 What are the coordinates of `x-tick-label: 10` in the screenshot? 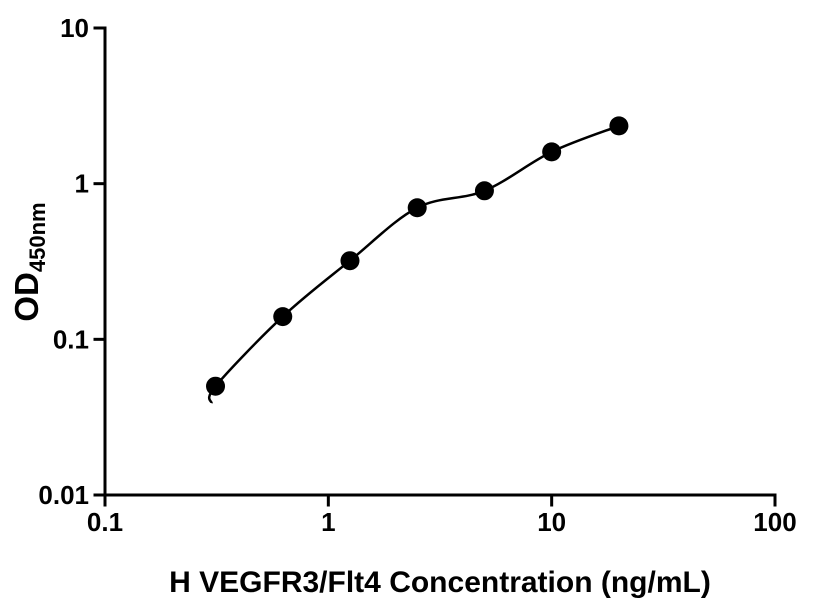 It's located at (551, 522).